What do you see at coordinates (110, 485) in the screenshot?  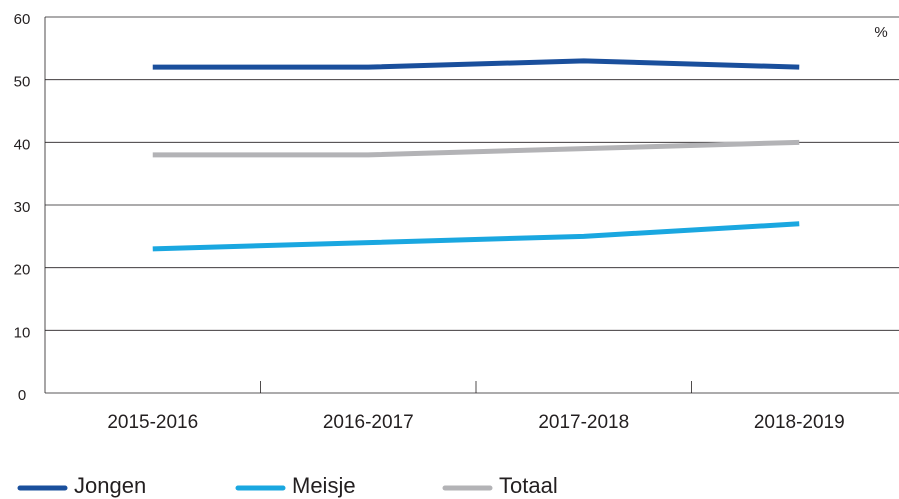 I see `legend-label: Jongen` at bounding box center [110, 485].